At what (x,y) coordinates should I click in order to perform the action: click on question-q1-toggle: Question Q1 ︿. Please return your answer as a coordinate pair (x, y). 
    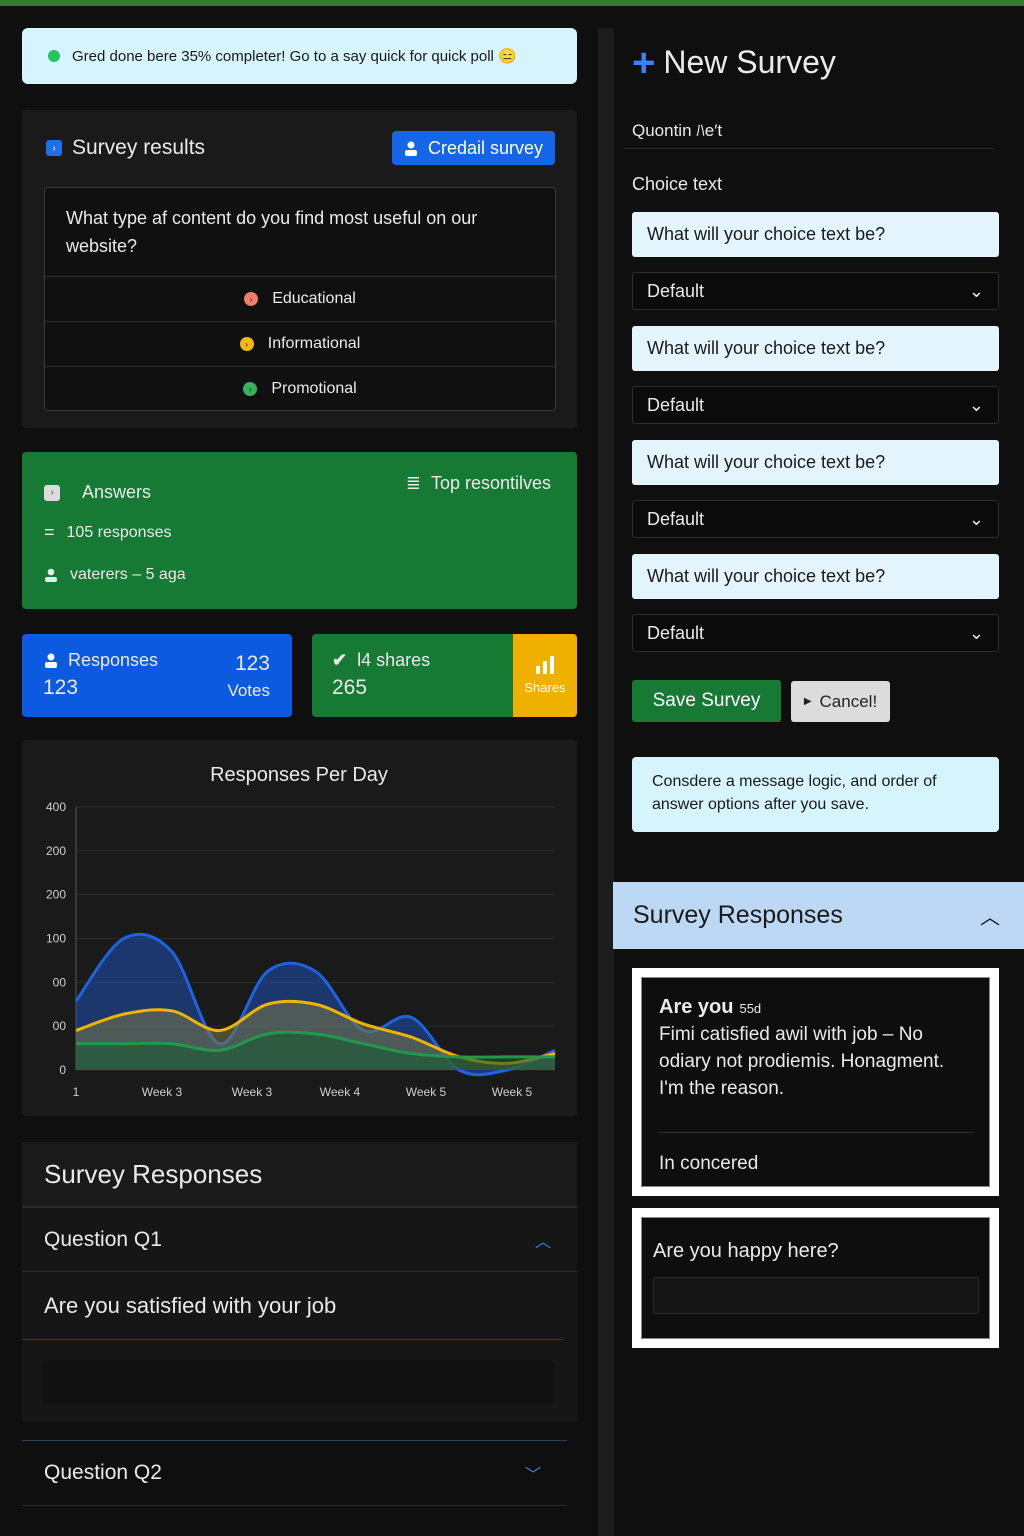
    Looking at the image, I should click on (299, 1240).